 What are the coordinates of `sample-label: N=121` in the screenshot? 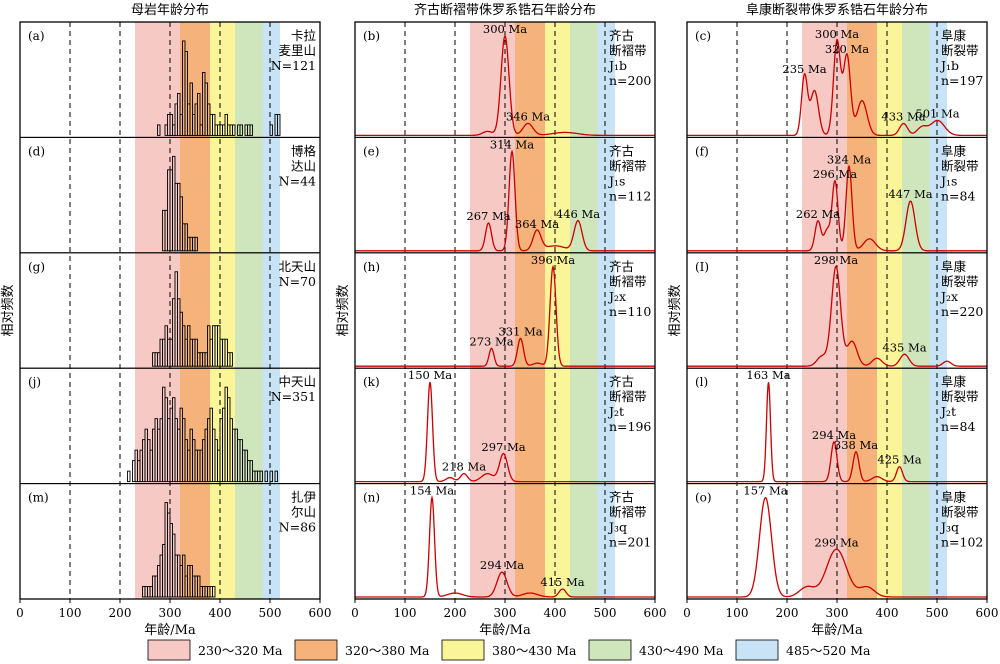 It's located at (293, 65).